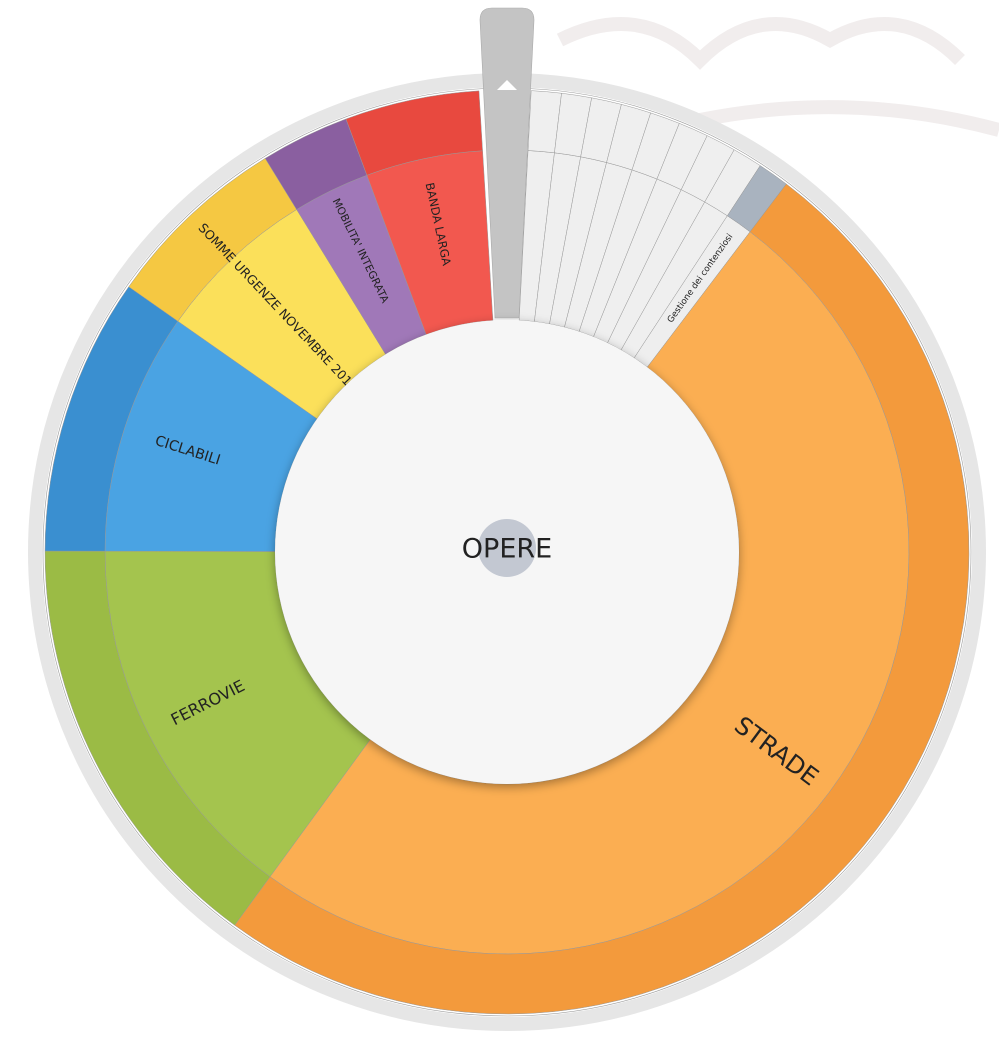  I want to click on handle-arrow, so click(507, 85).